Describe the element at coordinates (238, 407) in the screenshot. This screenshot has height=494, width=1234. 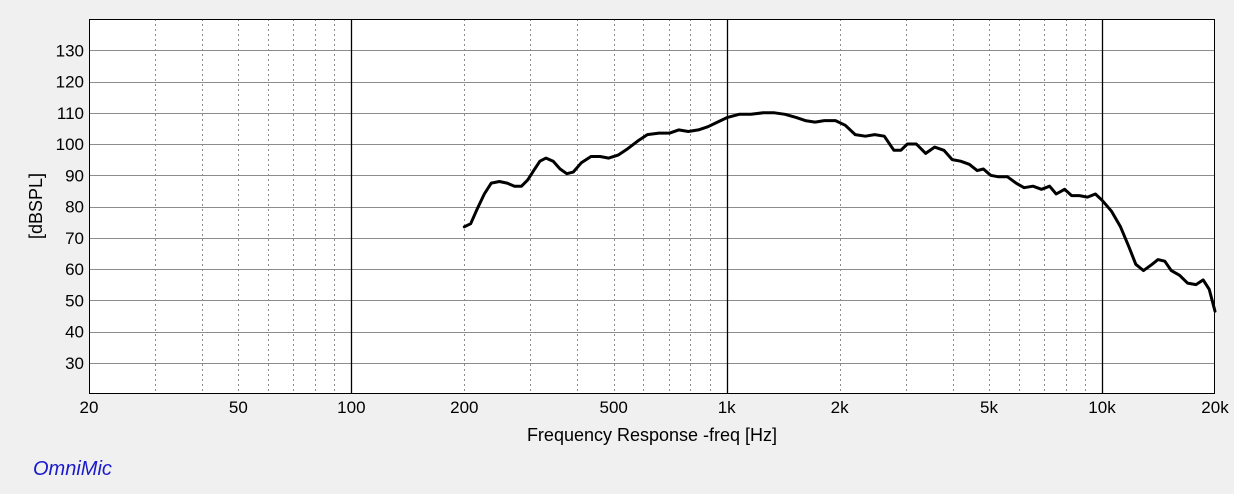
I see `x-tick-label: 50` at that location.